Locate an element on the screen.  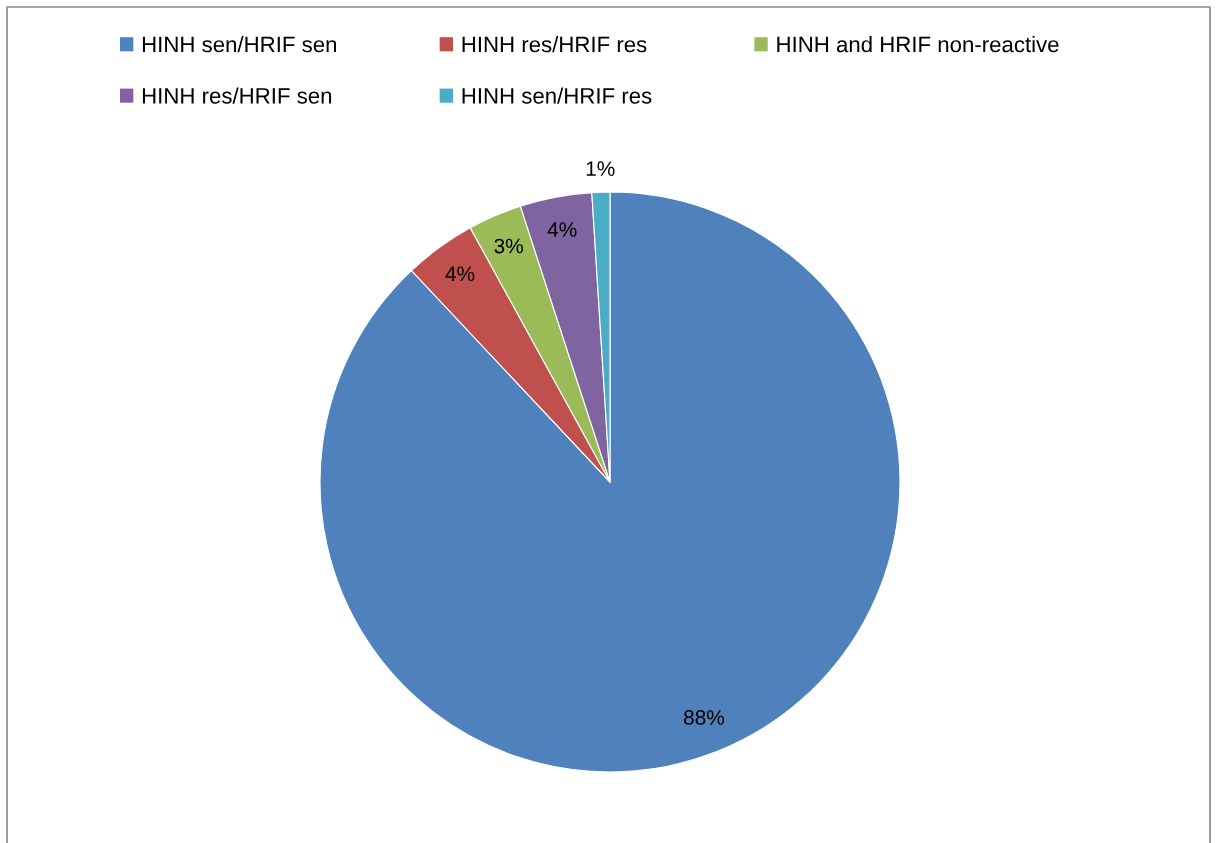
data-label: 3% is located at coordinates (508, 246).